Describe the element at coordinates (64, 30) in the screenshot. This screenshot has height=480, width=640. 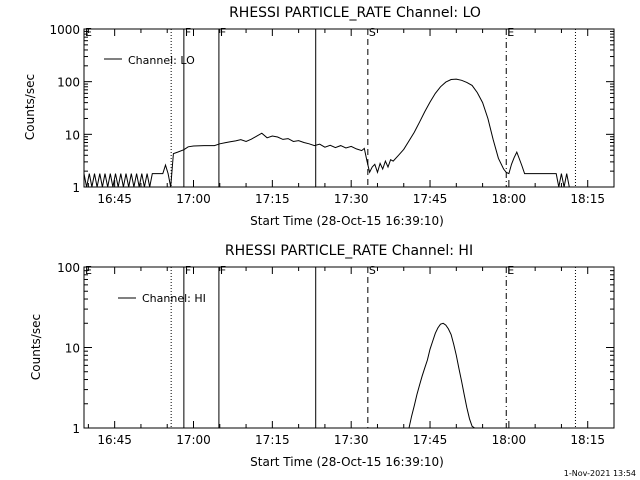
I see `y-tick-label: 1000` at that location.